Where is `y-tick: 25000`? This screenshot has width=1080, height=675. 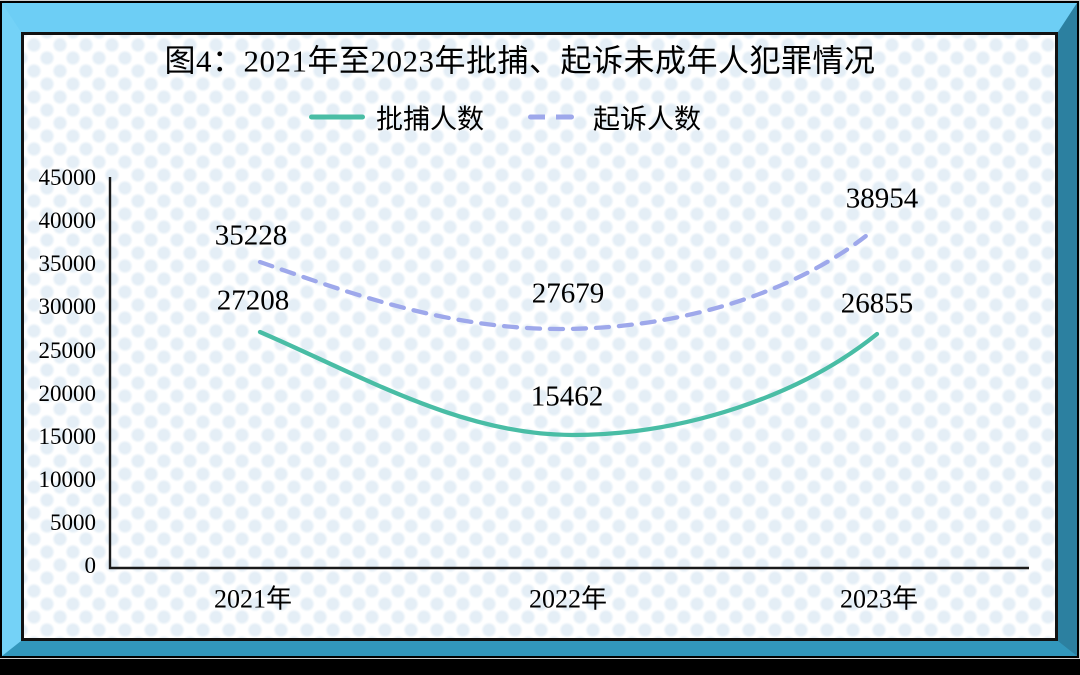 y-tick: 25000 is located at coordinates (67, 350).